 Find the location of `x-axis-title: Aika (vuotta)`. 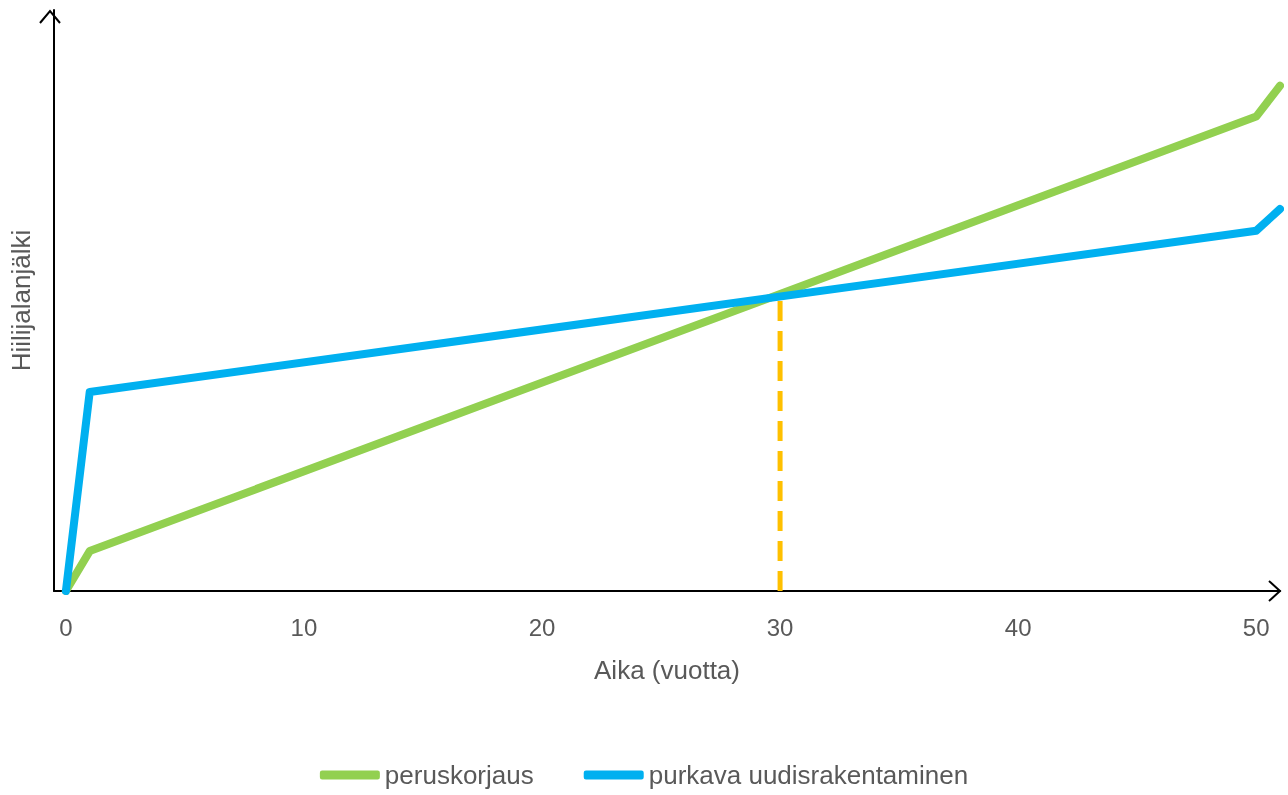

x-axis-title: Aika (vuotta) is located at coordinates (667, 670).